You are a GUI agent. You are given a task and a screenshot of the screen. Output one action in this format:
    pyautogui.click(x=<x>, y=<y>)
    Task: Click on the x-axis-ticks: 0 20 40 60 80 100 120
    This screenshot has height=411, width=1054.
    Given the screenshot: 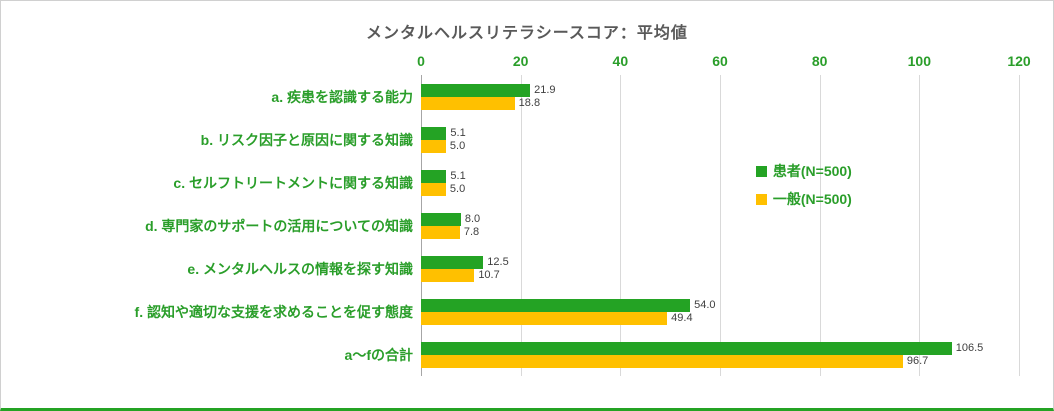 What is the action you would take?
    pyautogui.click(x=724, y=63)
    